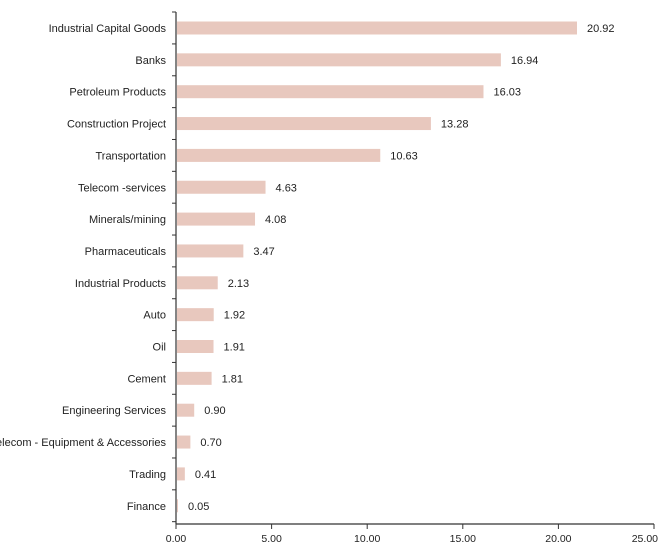  Describe the element at coordinates (525, 61) in the screenshot. I see `value-label: 16.94` at that location.